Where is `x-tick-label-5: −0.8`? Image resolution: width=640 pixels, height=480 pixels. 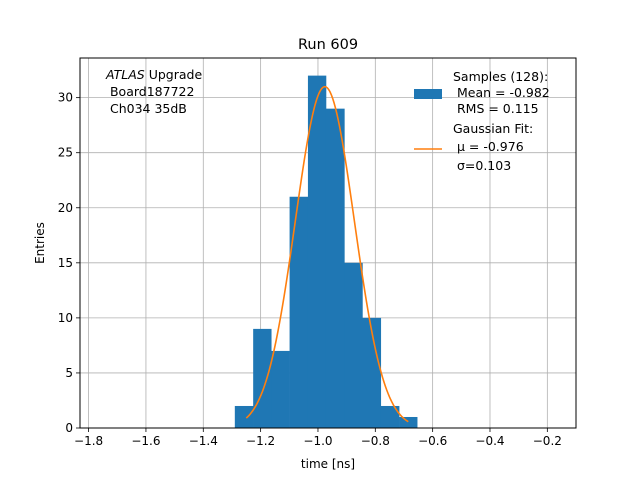 x-tick-label-5: −0.8 is located at coordinates (375, 441).